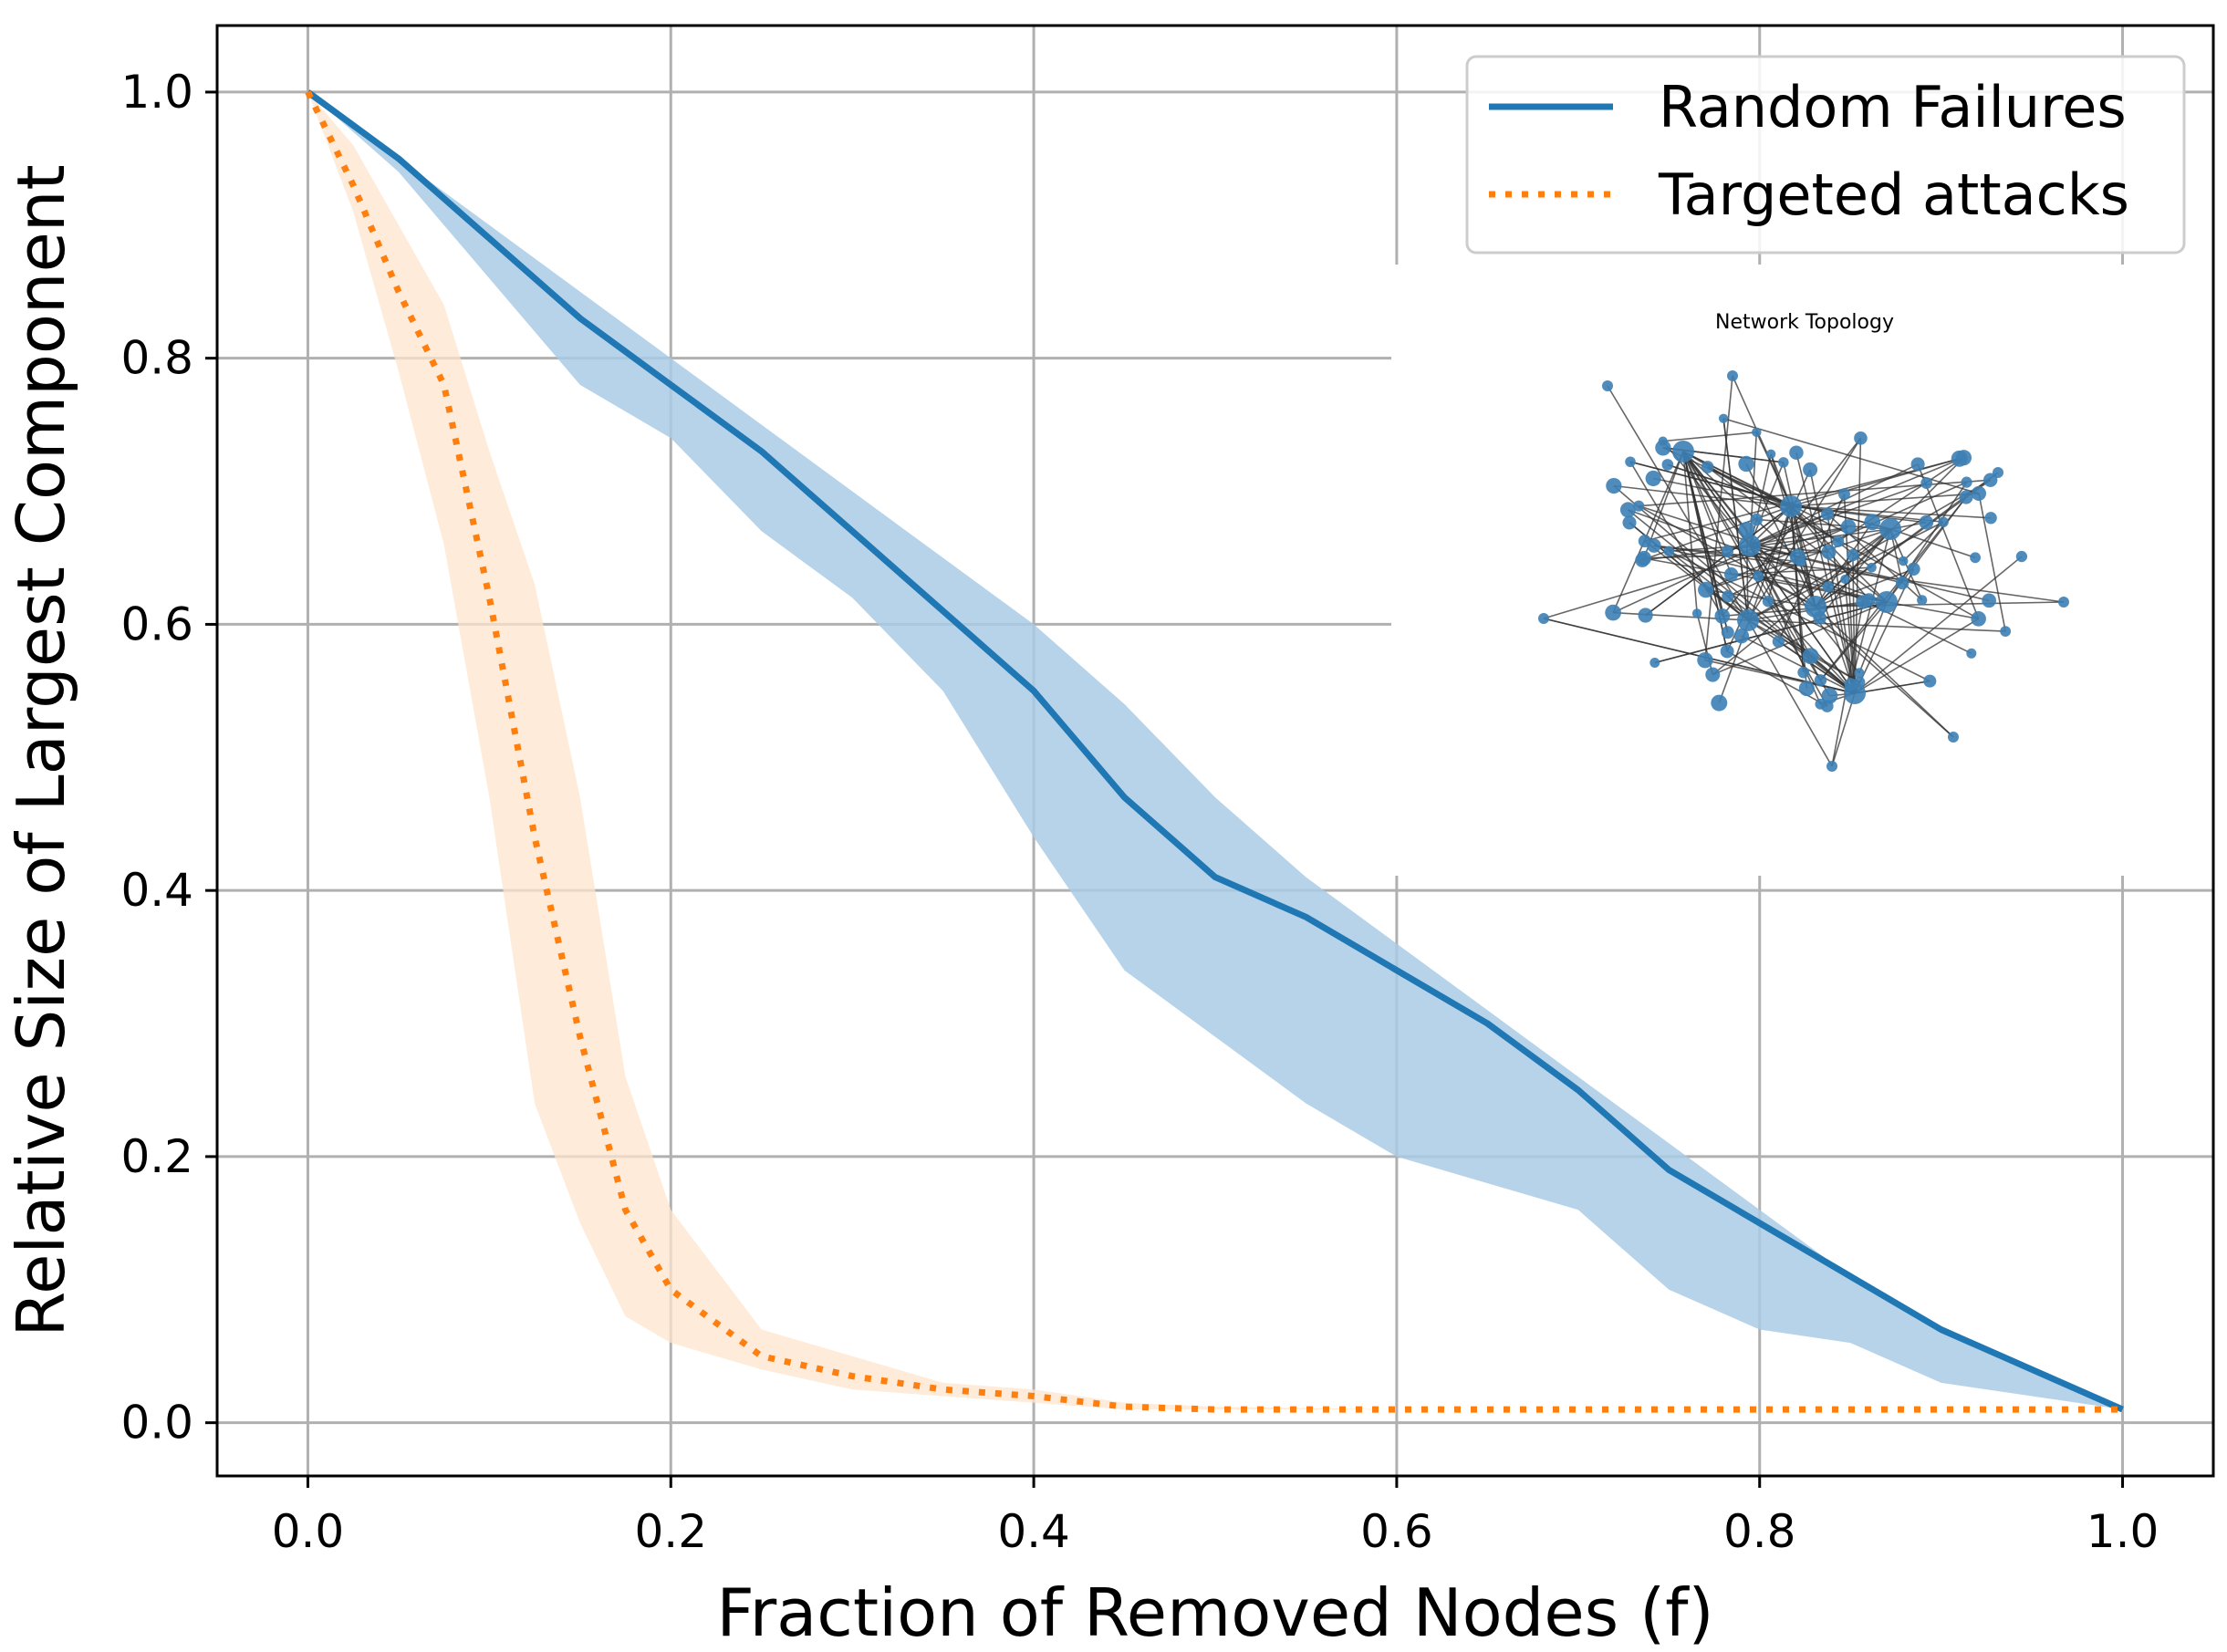 This screenshot has width=2227, height=1652. I want to click on y-tick-label-5: 1.0, so click(157, 93).